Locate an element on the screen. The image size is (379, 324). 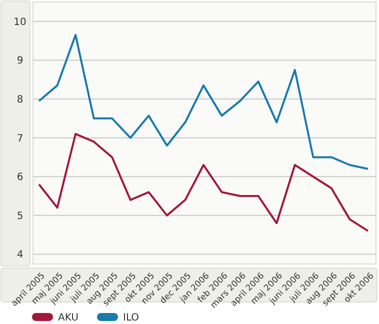
y-tick-label: 8 is located at coordinates (20, 100).